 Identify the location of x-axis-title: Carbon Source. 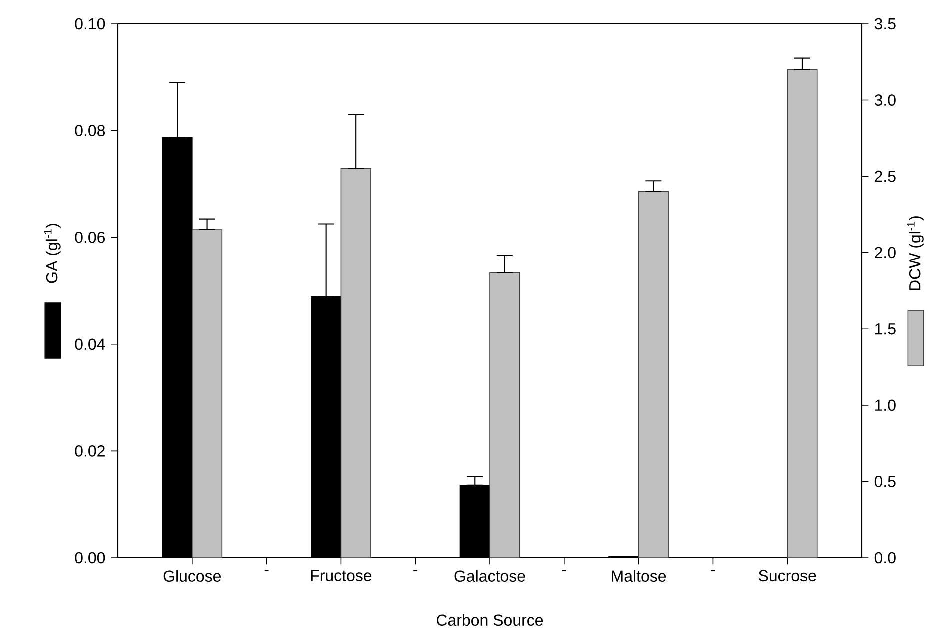
(490, 620).